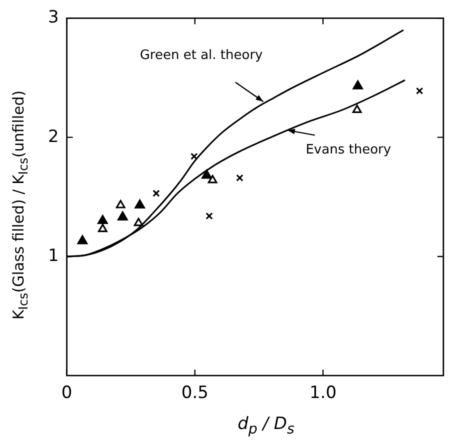 Image resolution: width=450 pixels, height=442 pixels. Describe the element at coordinates (53, 256) in the screenshot. I see `y-tick-label: 1` at that location.